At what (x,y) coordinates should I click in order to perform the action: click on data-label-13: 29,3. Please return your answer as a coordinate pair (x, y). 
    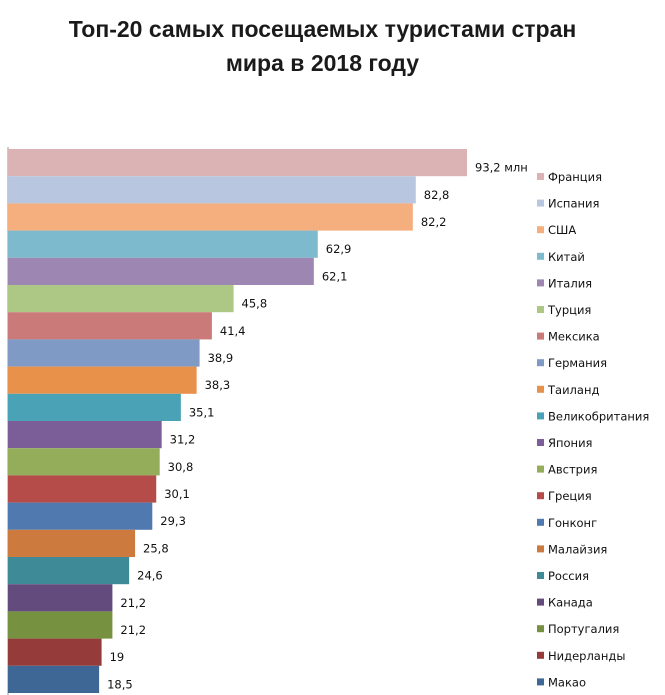
    Looking at the image, I should click on (173, 521).